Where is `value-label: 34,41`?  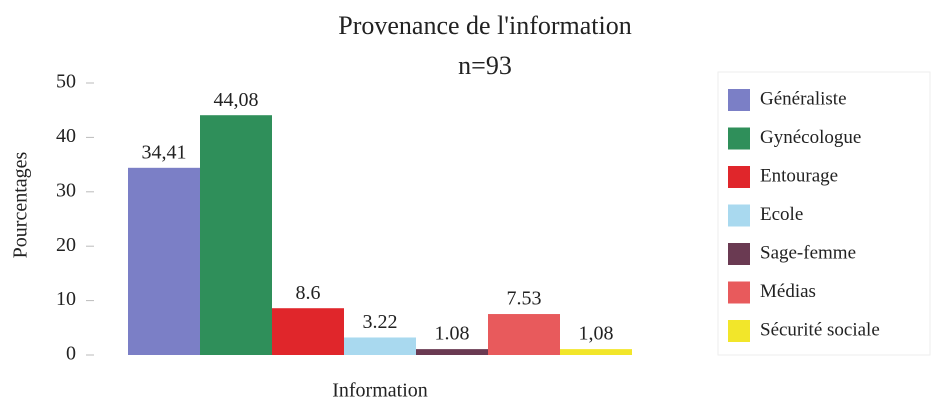 value-label: 34,41 is located at coordinates (164, 152).